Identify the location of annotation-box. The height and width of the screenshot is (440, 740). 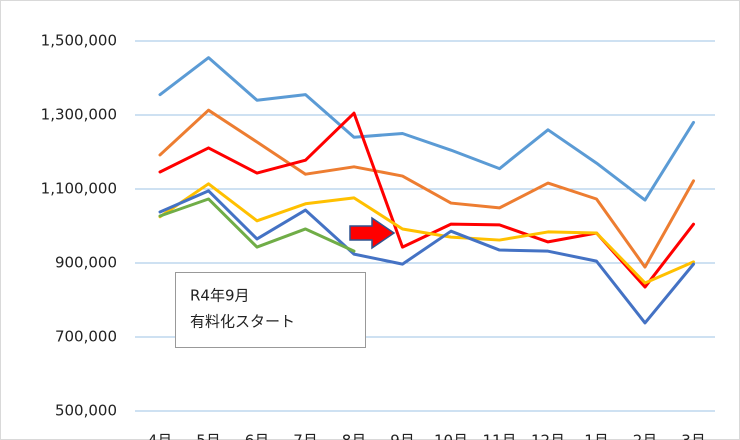
(270, 310).